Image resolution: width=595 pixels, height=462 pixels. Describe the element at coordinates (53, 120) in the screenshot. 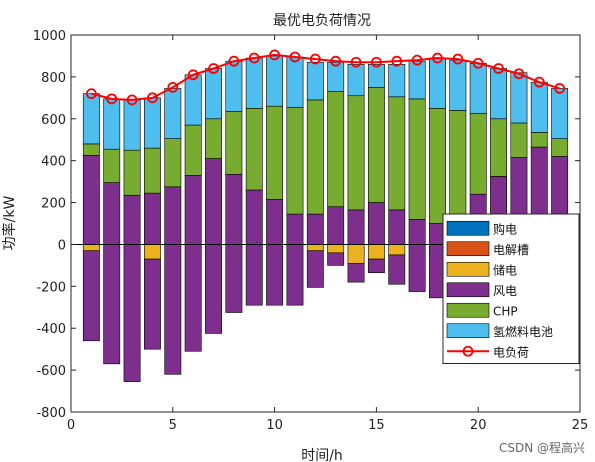

I see `y-tick-label: 600` at that location.